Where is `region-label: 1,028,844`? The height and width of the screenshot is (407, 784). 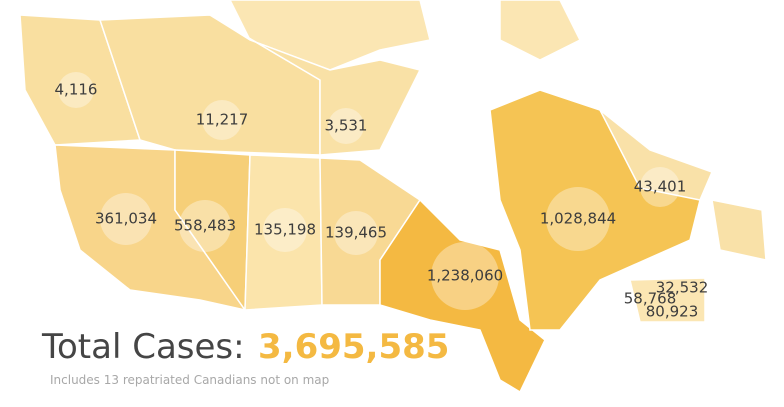 region-label: 1,028,844 is located at coordinates (578, 219).